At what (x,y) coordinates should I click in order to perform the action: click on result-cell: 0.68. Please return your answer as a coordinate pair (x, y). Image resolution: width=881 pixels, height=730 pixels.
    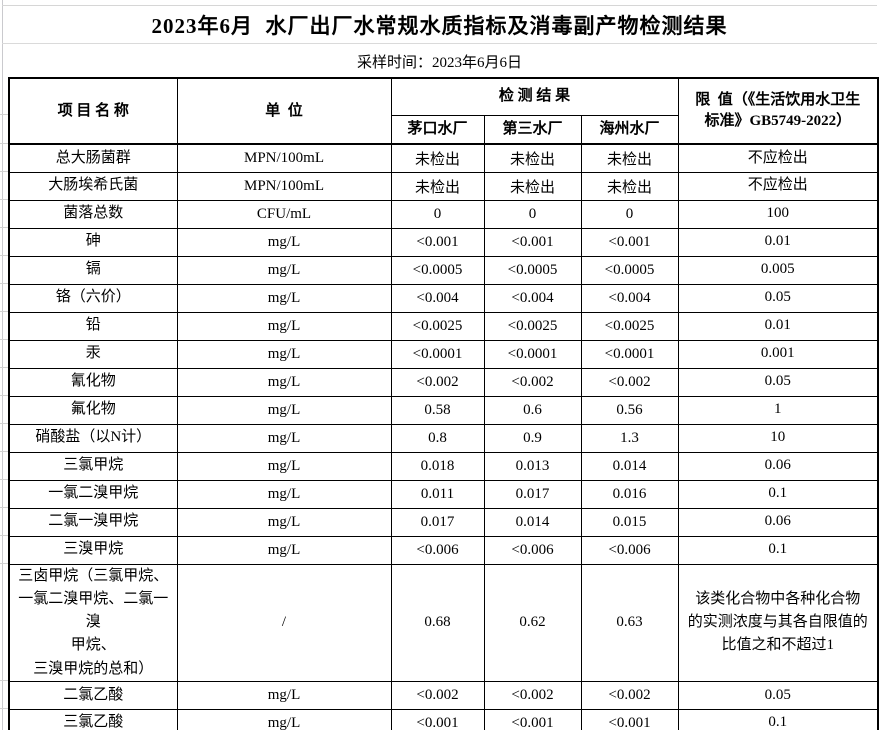
    Looking at the image, I should click on (437, 622).